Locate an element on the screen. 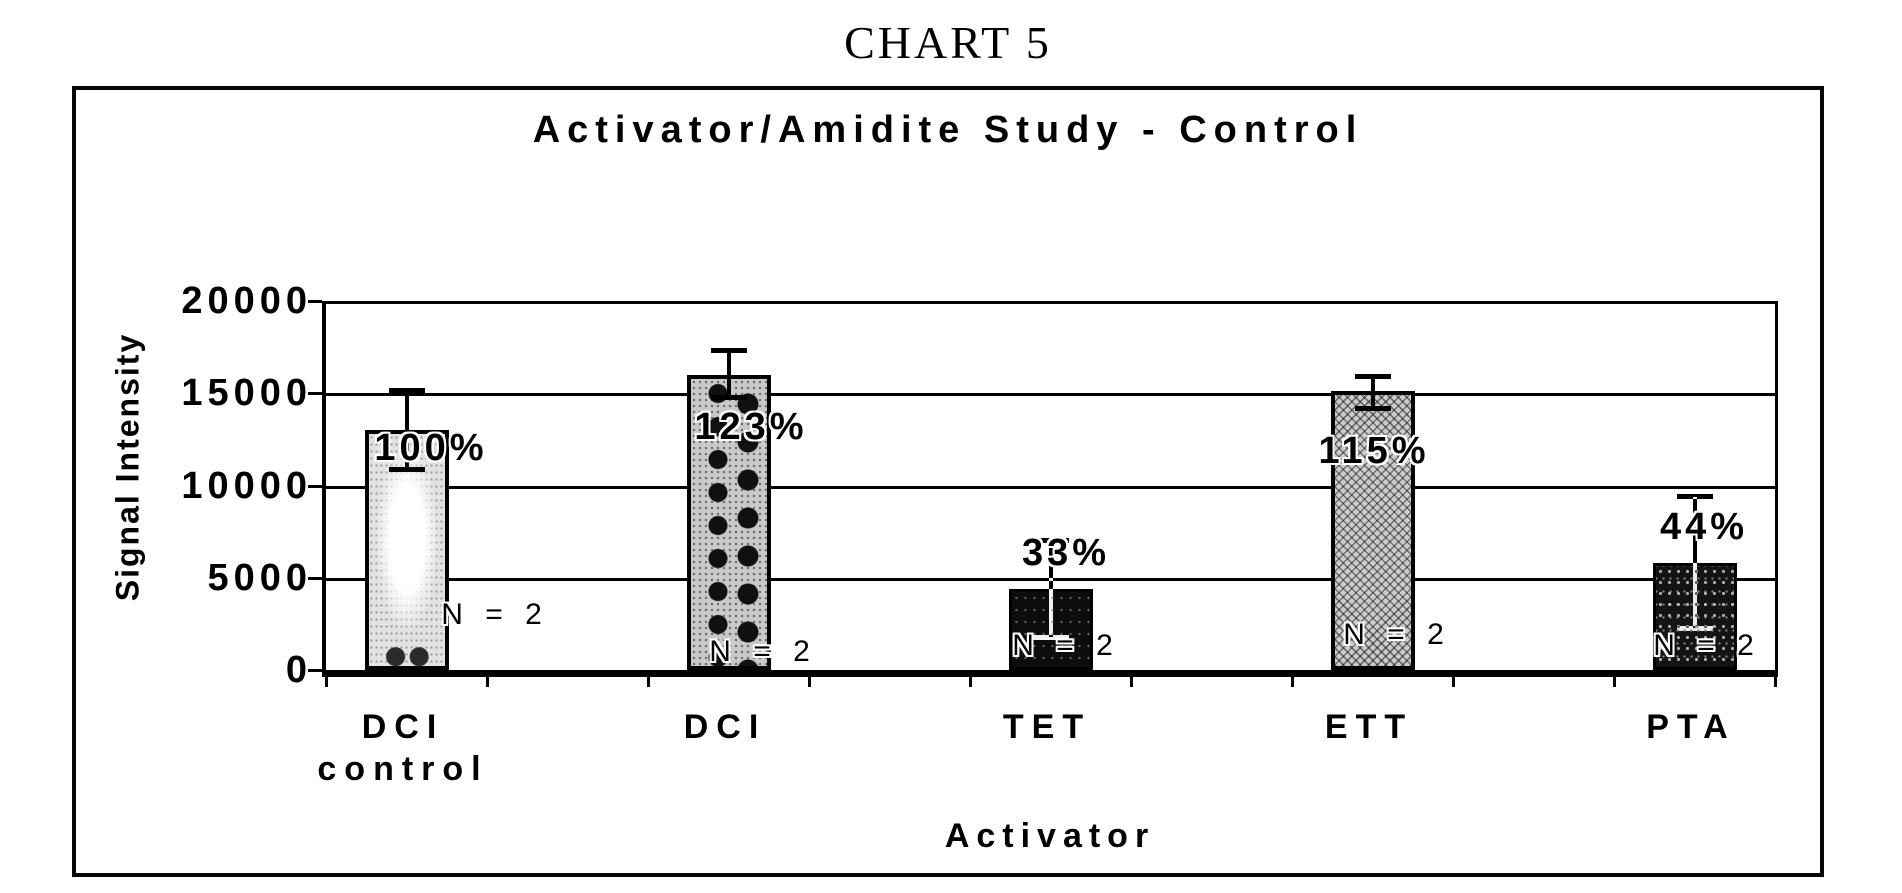  category-label-line: control is located at coordinates (403, 769).